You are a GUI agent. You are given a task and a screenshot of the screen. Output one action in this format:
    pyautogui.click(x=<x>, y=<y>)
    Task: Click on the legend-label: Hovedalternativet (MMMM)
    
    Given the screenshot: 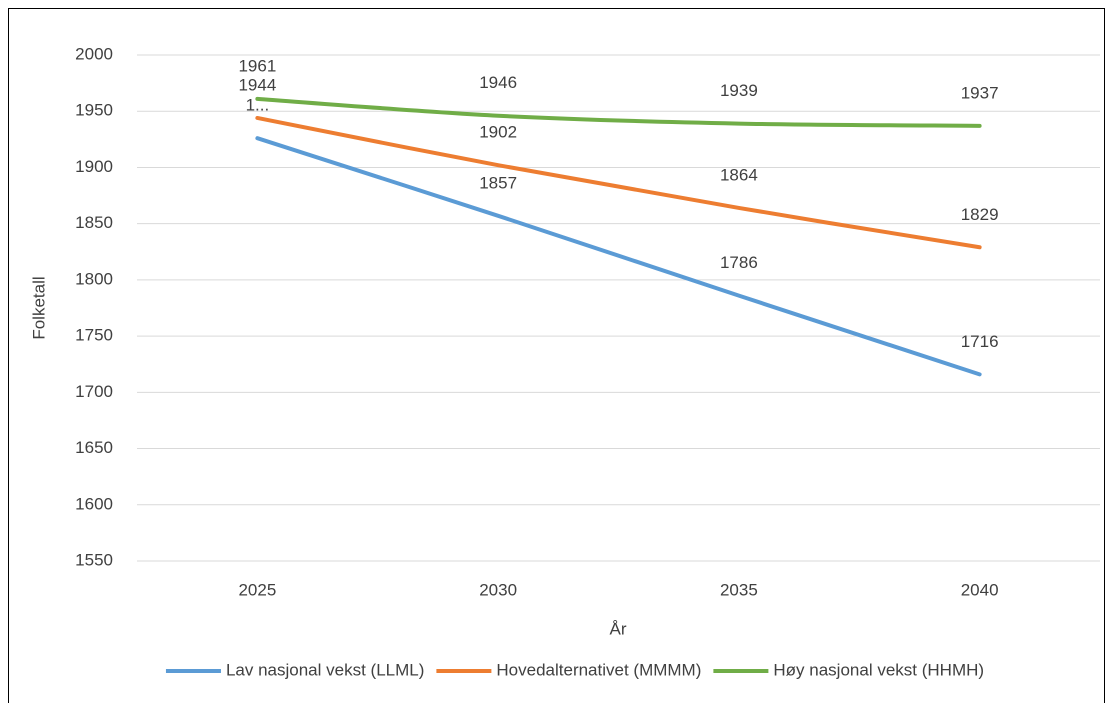 What is the action you would take?
    pyautogui.click(x=598, y=669)
    